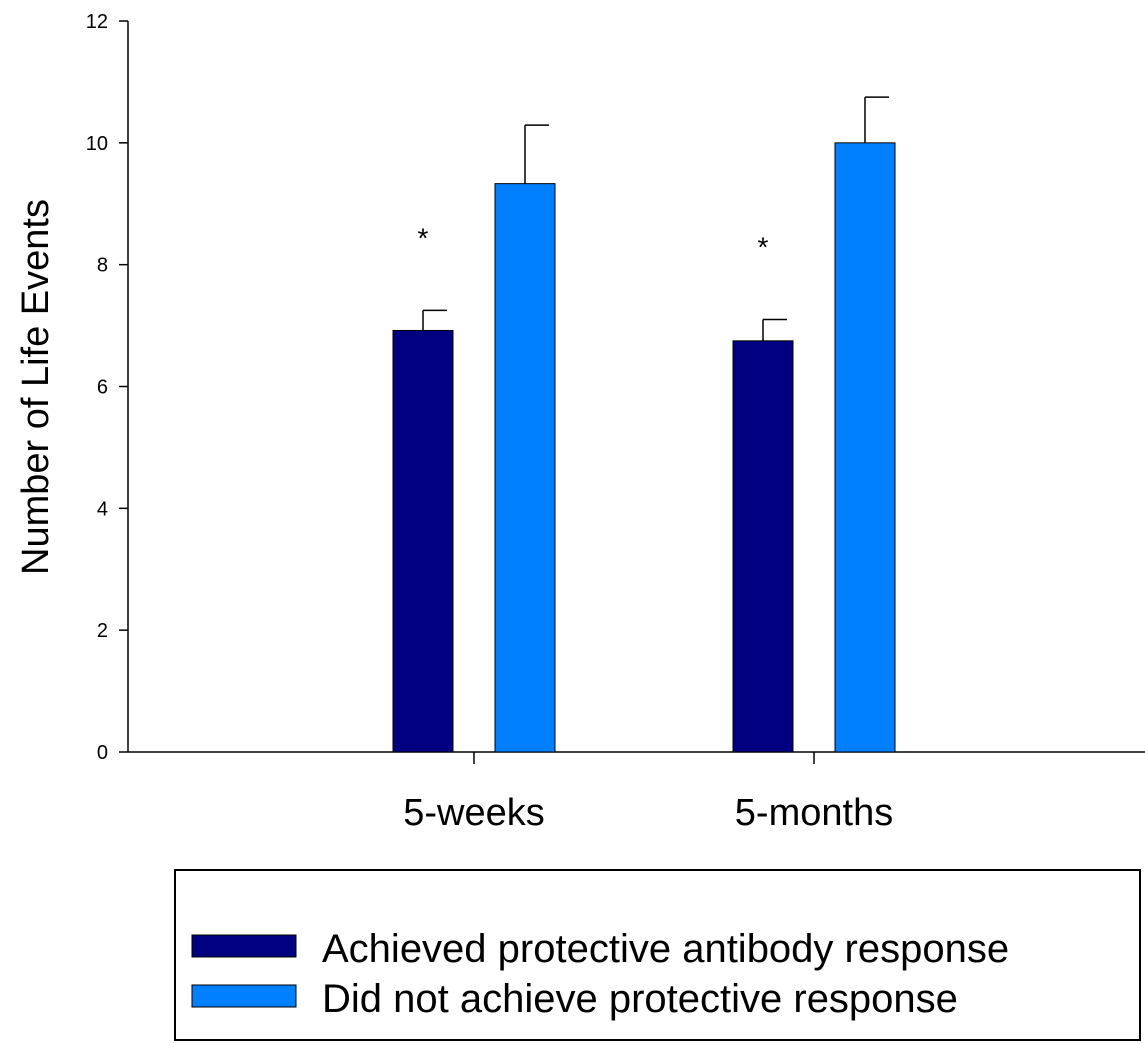  I want to click on x-tick-label: 5-weeks, so click(474, 813).